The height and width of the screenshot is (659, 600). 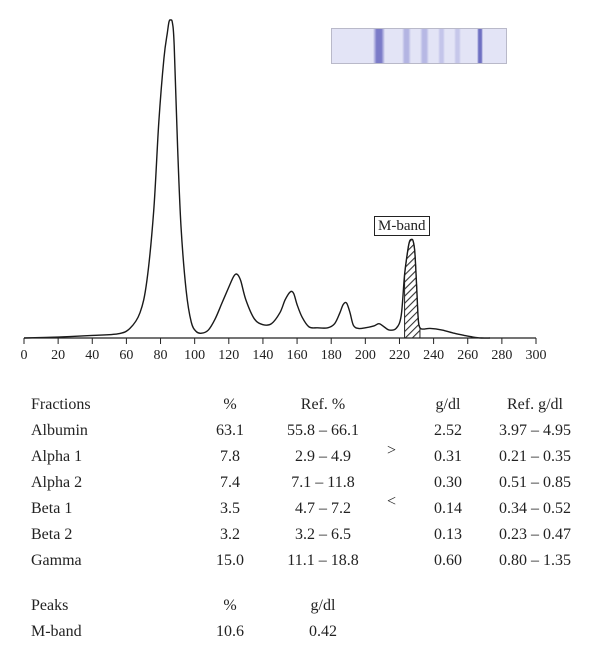 What do you see at coordinates (399, 355) in the screenshot?
I see `x-tick-label: 220` at bounding box center [399, 355].